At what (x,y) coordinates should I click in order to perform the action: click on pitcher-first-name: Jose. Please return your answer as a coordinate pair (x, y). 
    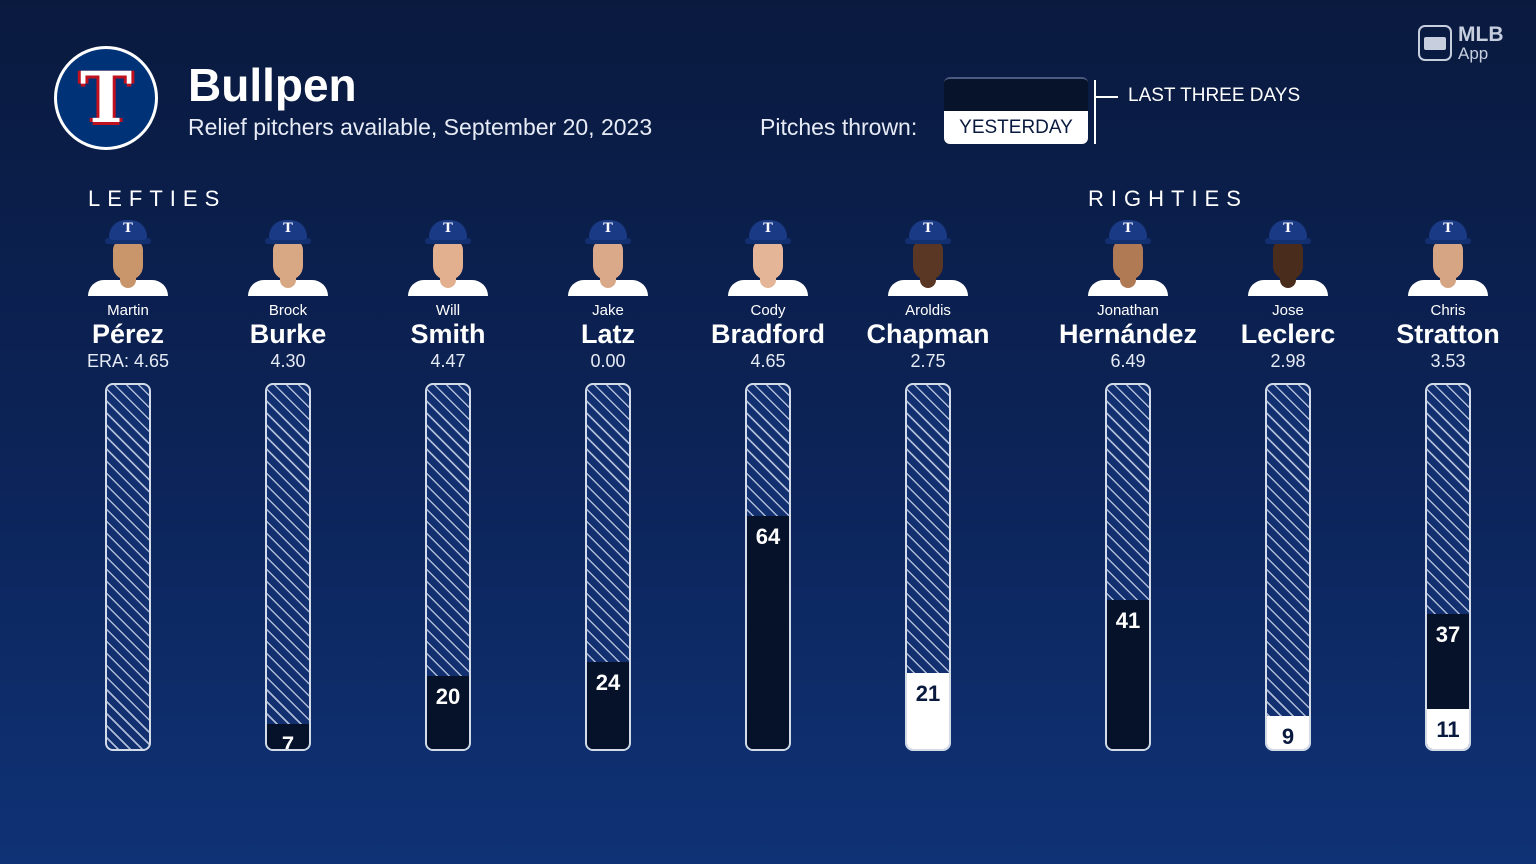
    Looking at the image, I should click on (1288, 310).